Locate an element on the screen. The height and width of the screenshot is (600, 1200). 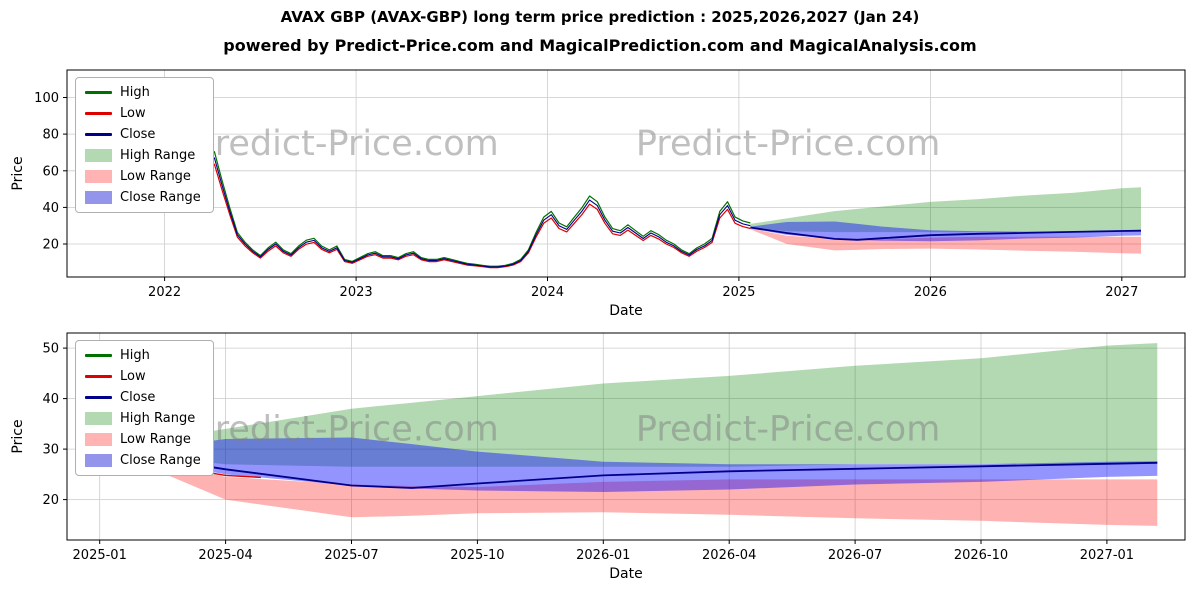
x-tick-label: 2026 is located at coordinates (930, 292).